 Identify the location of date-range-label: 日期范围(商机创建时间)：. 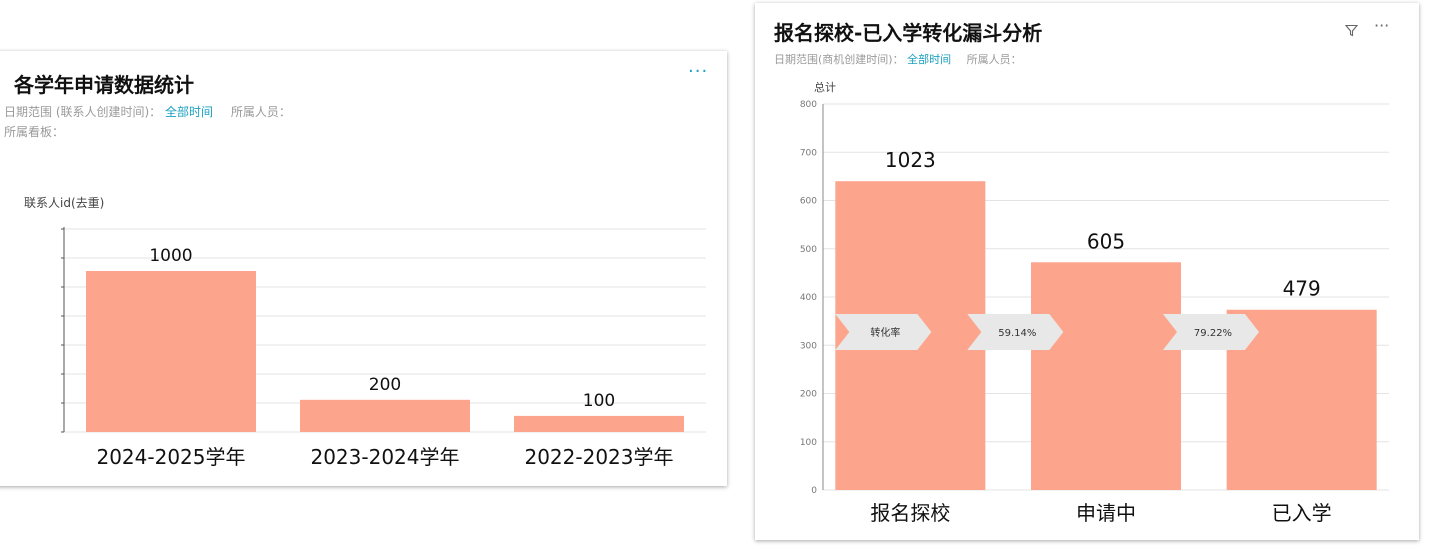
(839, 59).